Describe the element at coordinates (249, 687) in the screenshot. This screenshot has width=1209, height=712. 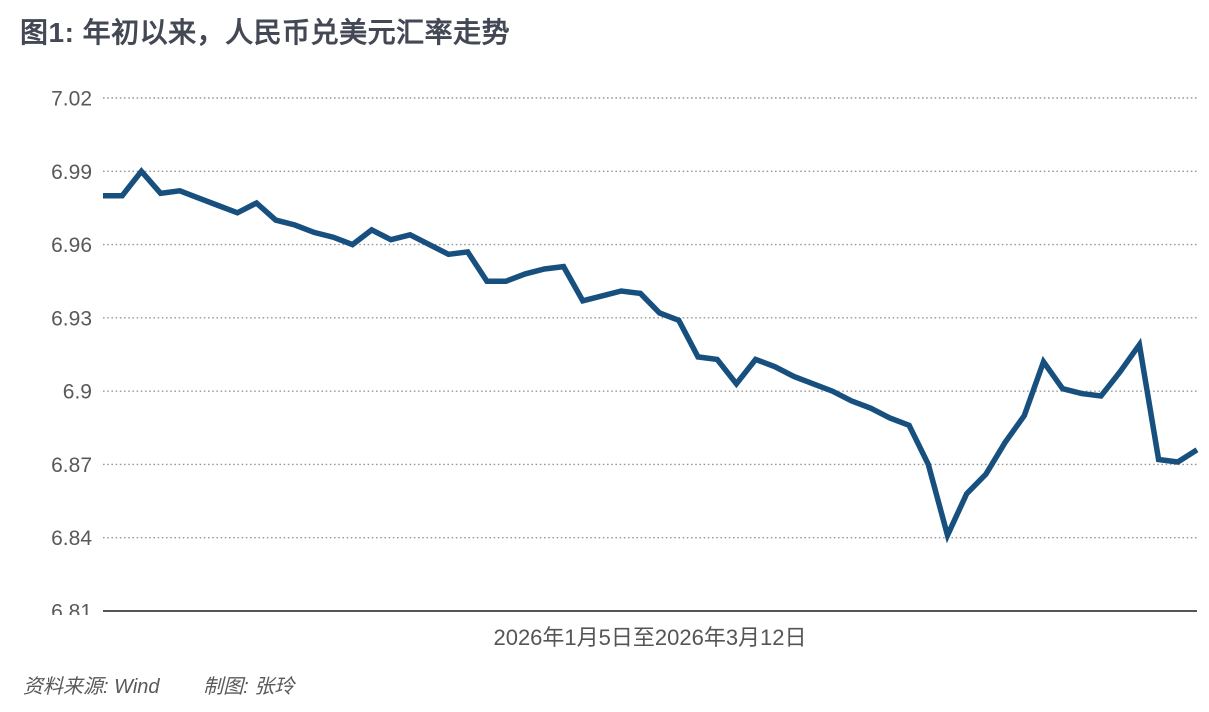
I see `chart-credit-label: 制图: 张玲` at that location.